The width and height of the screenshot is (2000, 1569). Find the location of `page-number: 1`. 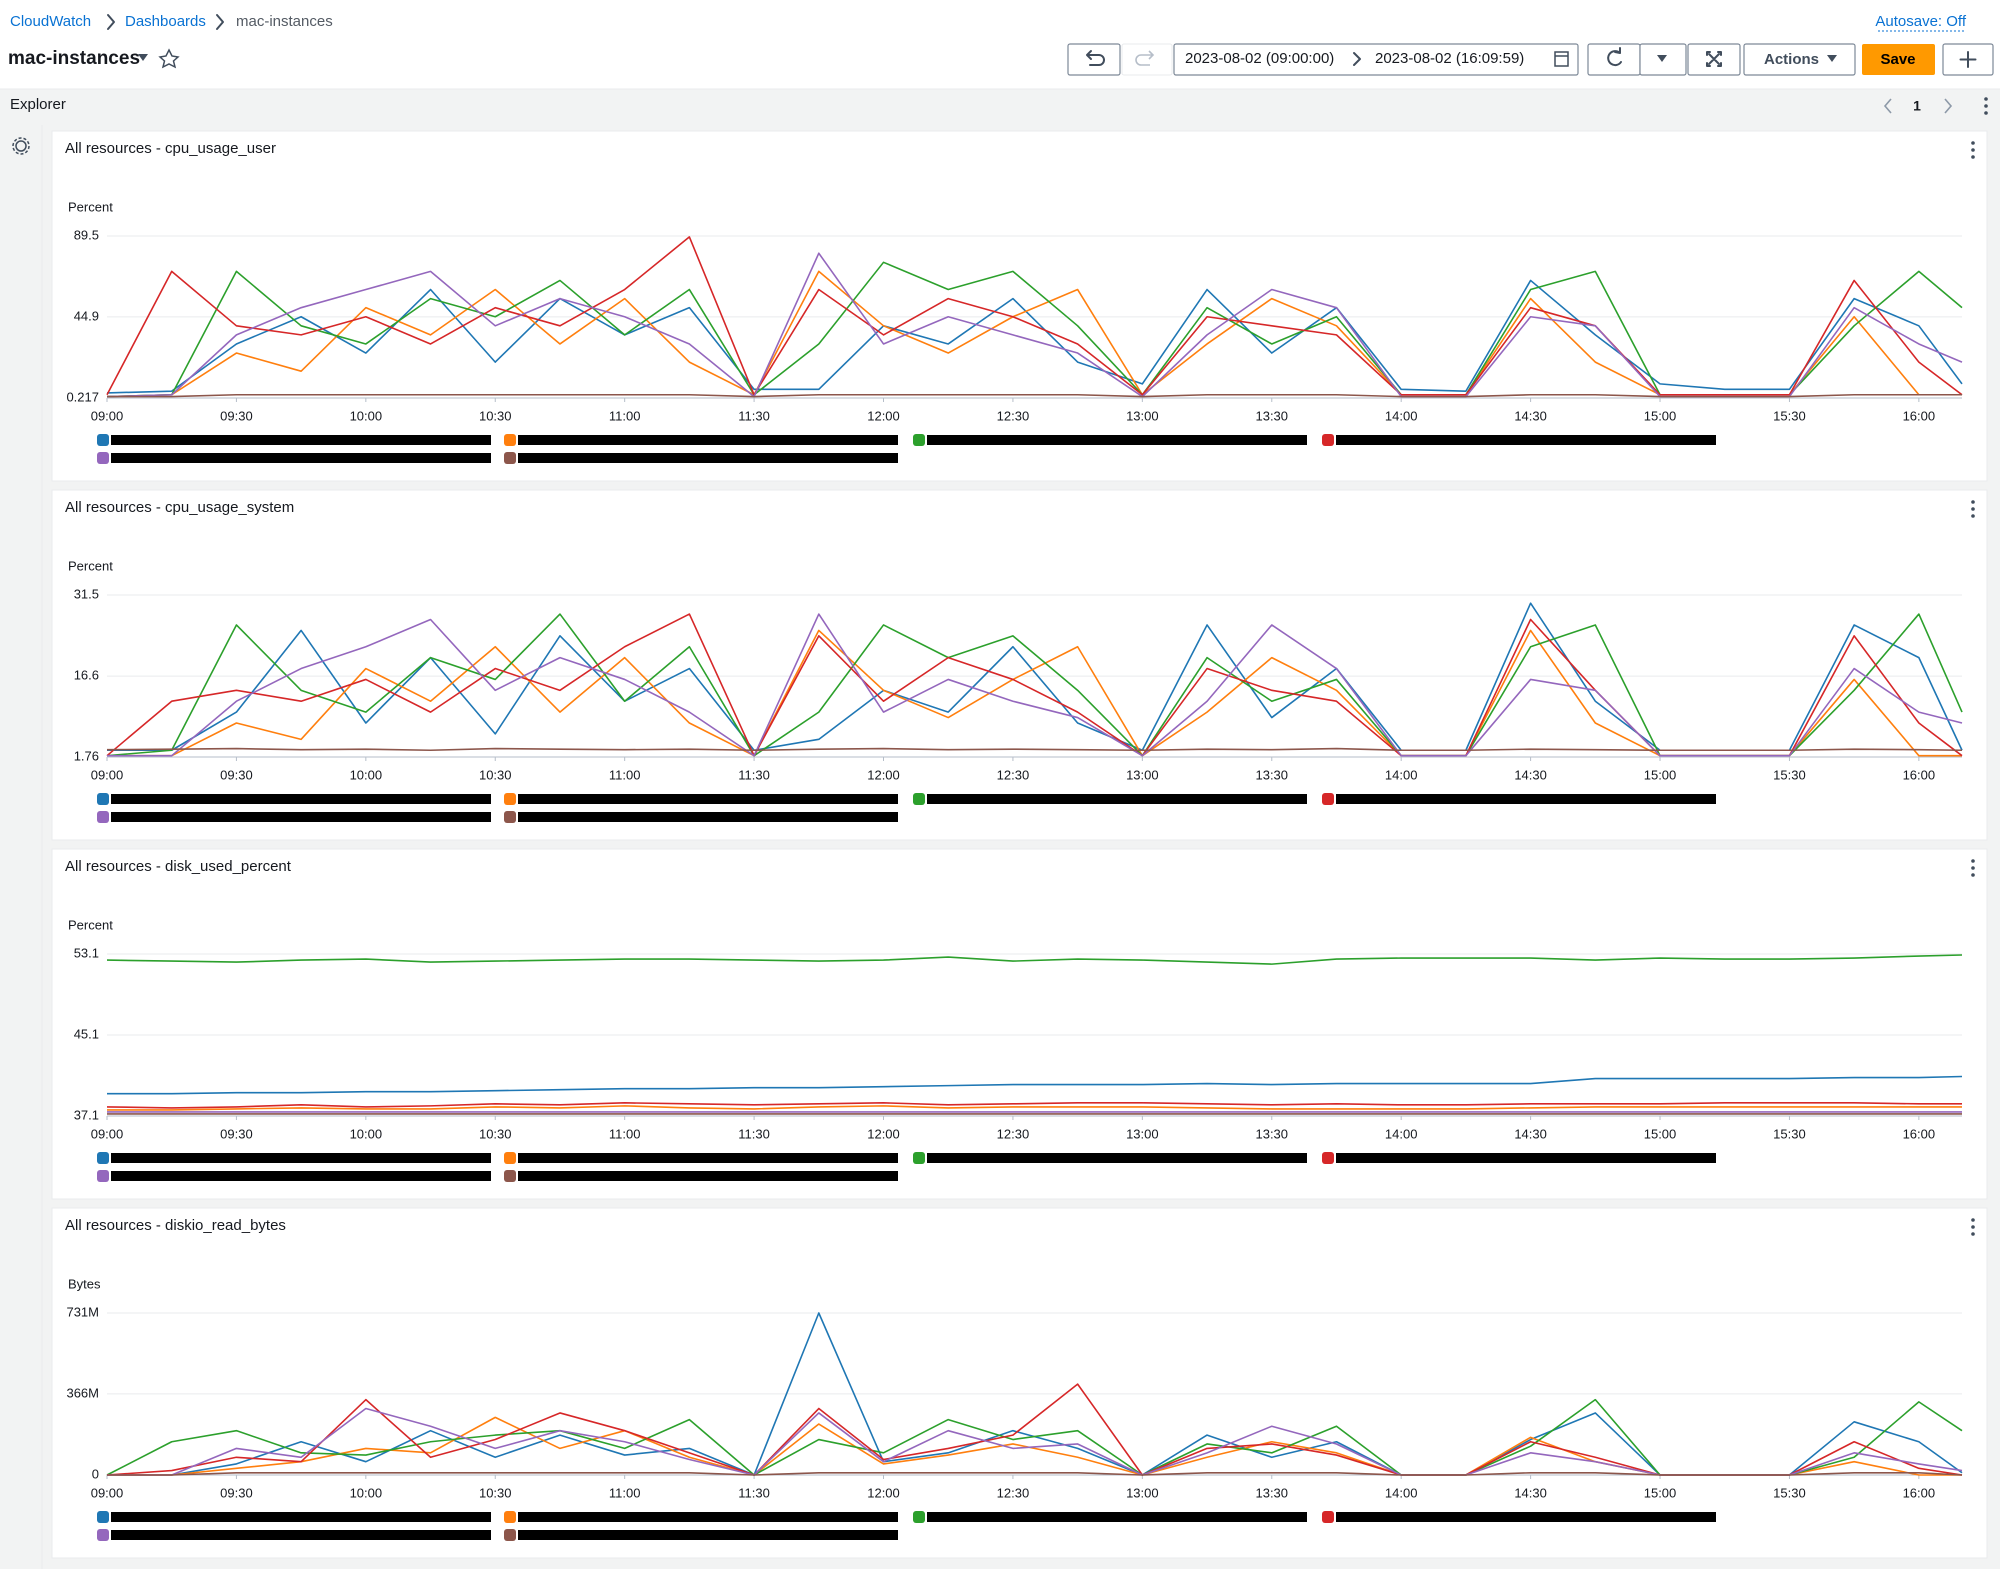

page-number: 1 is located at coordinates (1917, 106).